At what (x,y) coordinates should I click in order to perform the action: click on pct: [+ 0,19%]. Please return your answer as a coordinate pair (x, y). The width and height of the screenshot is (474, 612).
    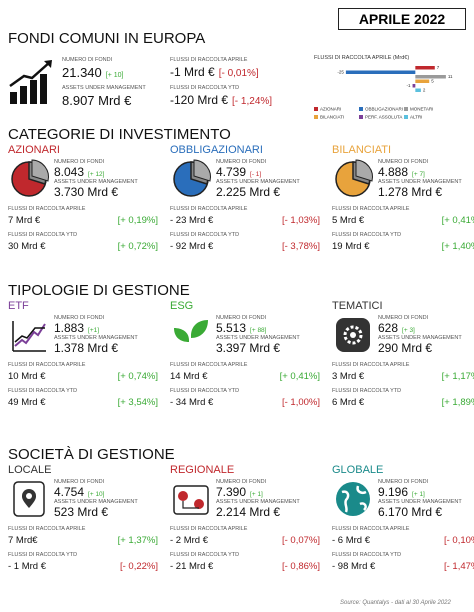
    Looking at the image, I should click on (137, 220).